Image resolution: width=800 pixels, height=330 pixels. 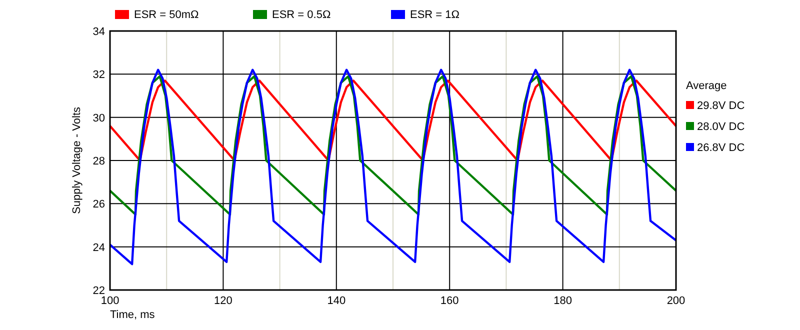 What do you see at coordinates (98, 118) in the screenshot?
I see `y-tick-label: 30` at bounding box center [98, 118].